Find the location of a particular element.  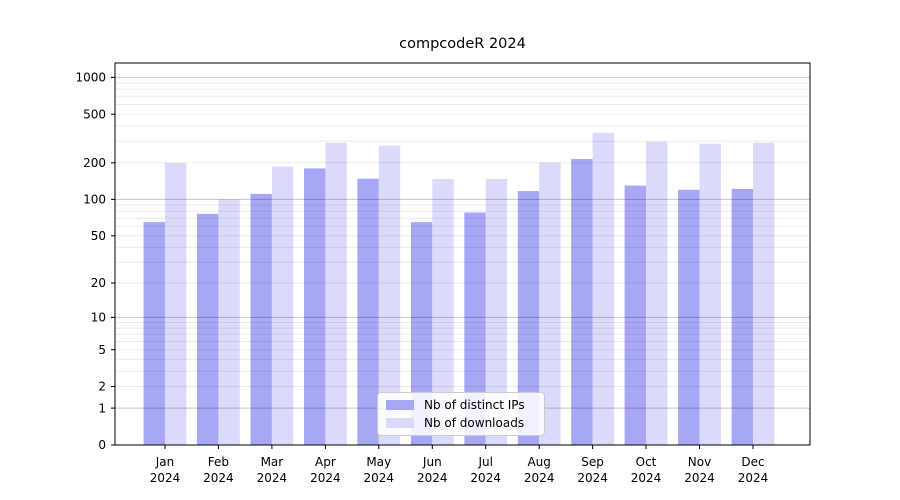

bar-downloads-nov is located at coordinates (710, 294).